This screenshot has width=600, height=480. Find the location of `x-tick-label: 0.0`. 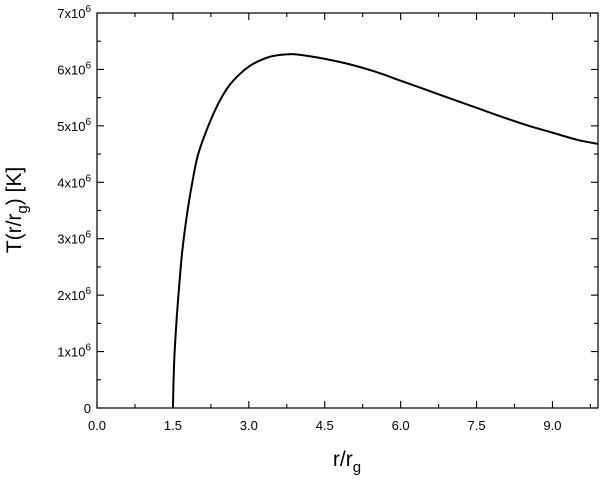

x-tick-label: 0.0 is located at coordinates (97, 425).